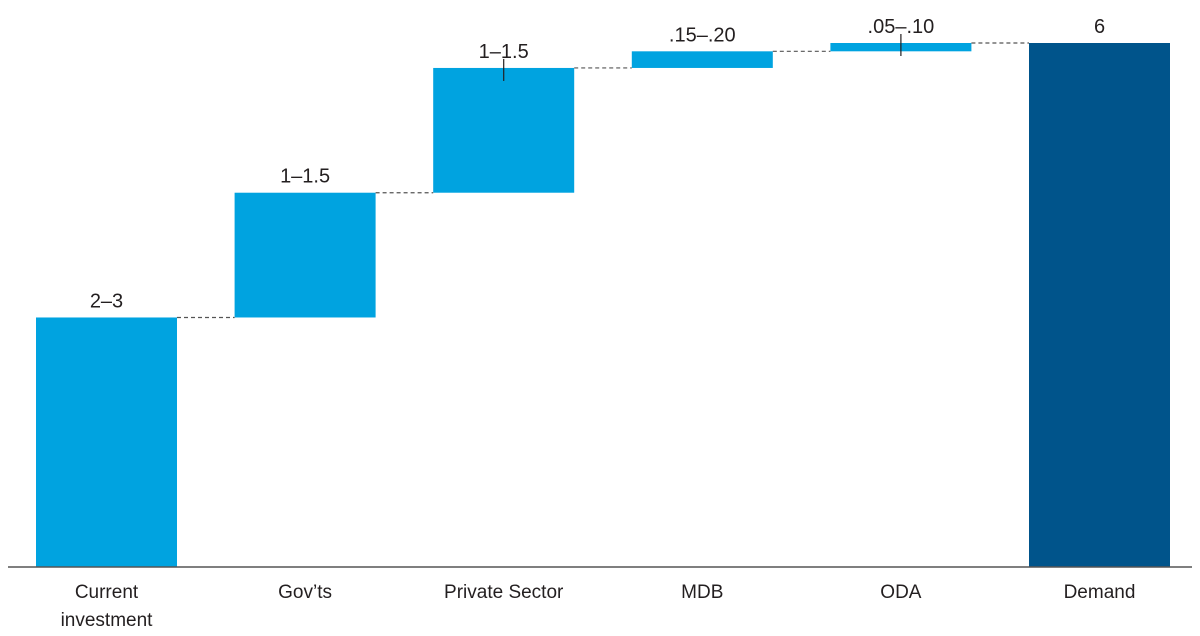 The width and height of the screenshot is (1200, 636). Describe the element at coordinates (1099, 27) in the screenshot. I see `value-label-demand: 6` at that location.